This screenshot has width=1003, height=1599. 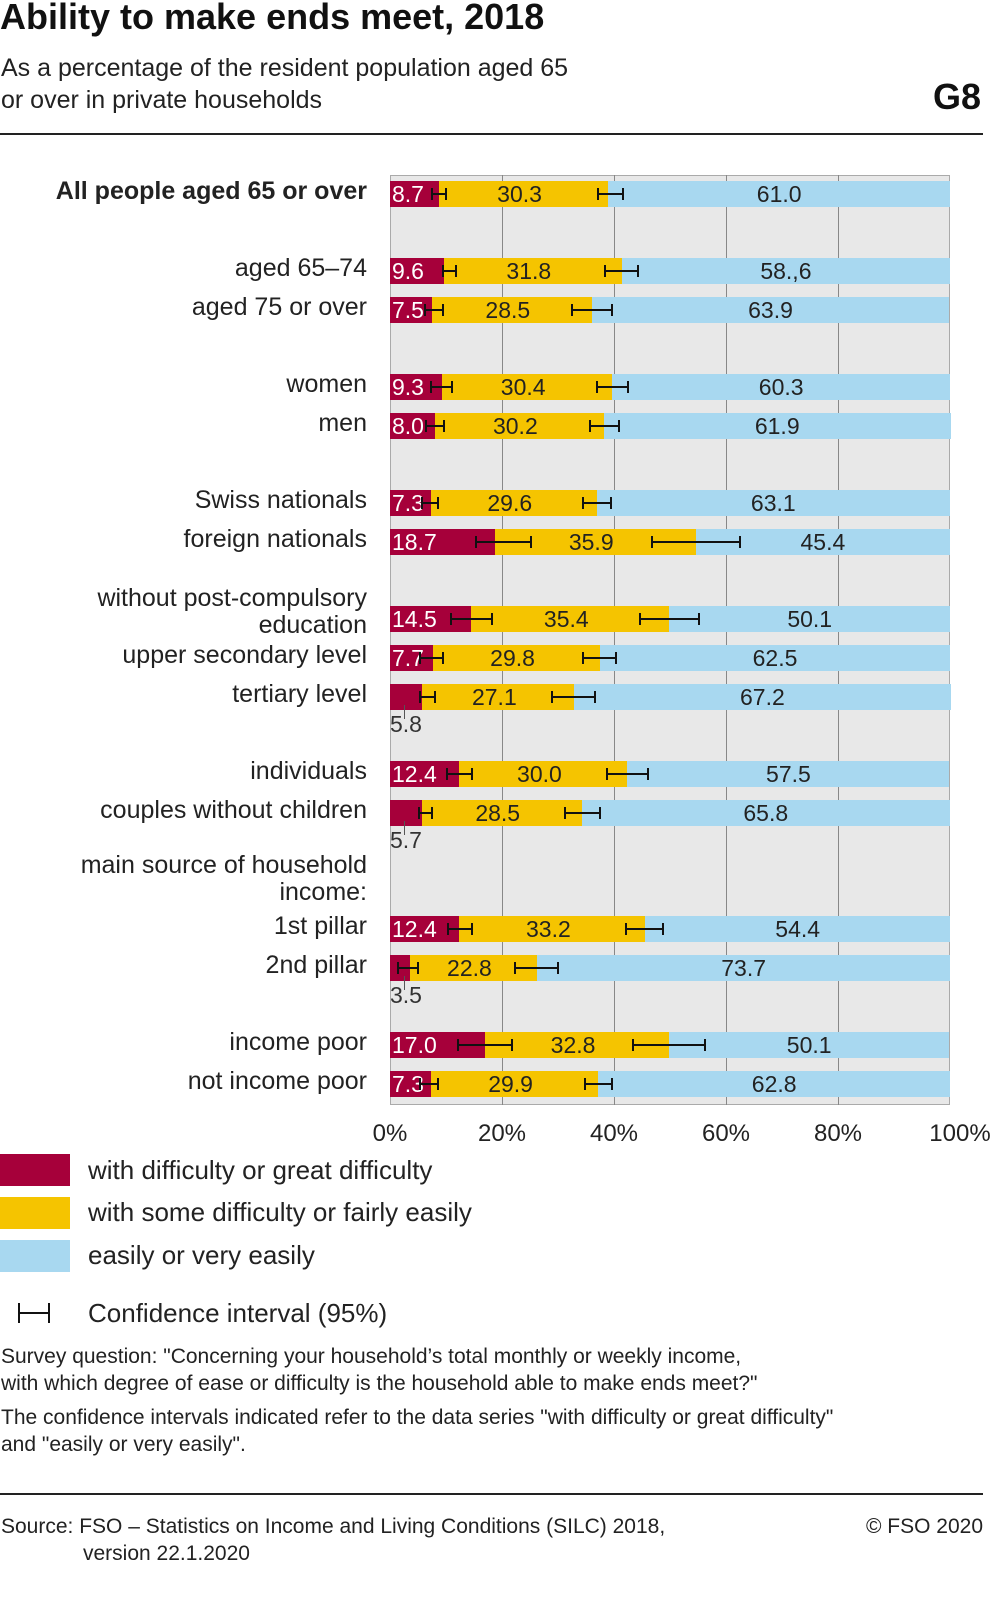 What do you see at coordinates (408, 194) in the screenshot?
I see `data-label: 8.7` at bounding box center [408, 194].